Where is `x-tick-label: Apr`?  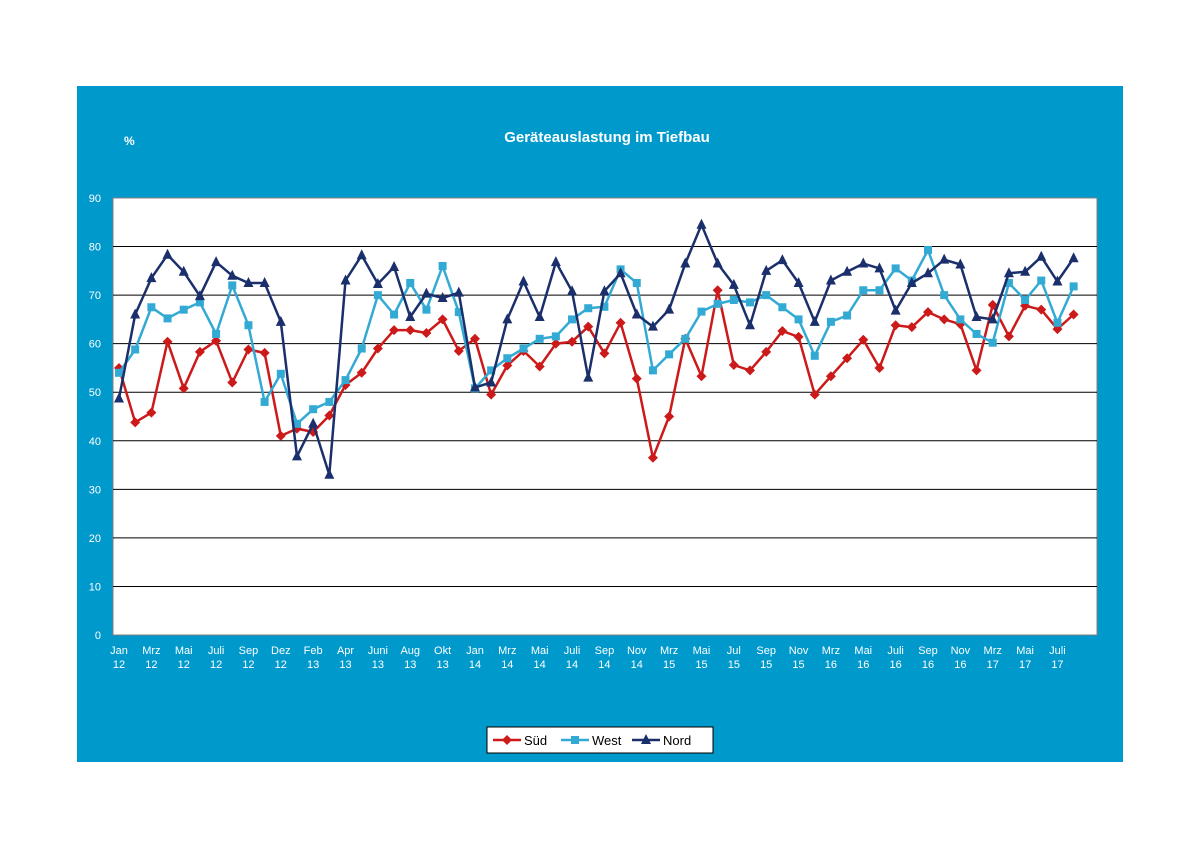 x-tick-label: Apr is located at coordinates (345, 651).